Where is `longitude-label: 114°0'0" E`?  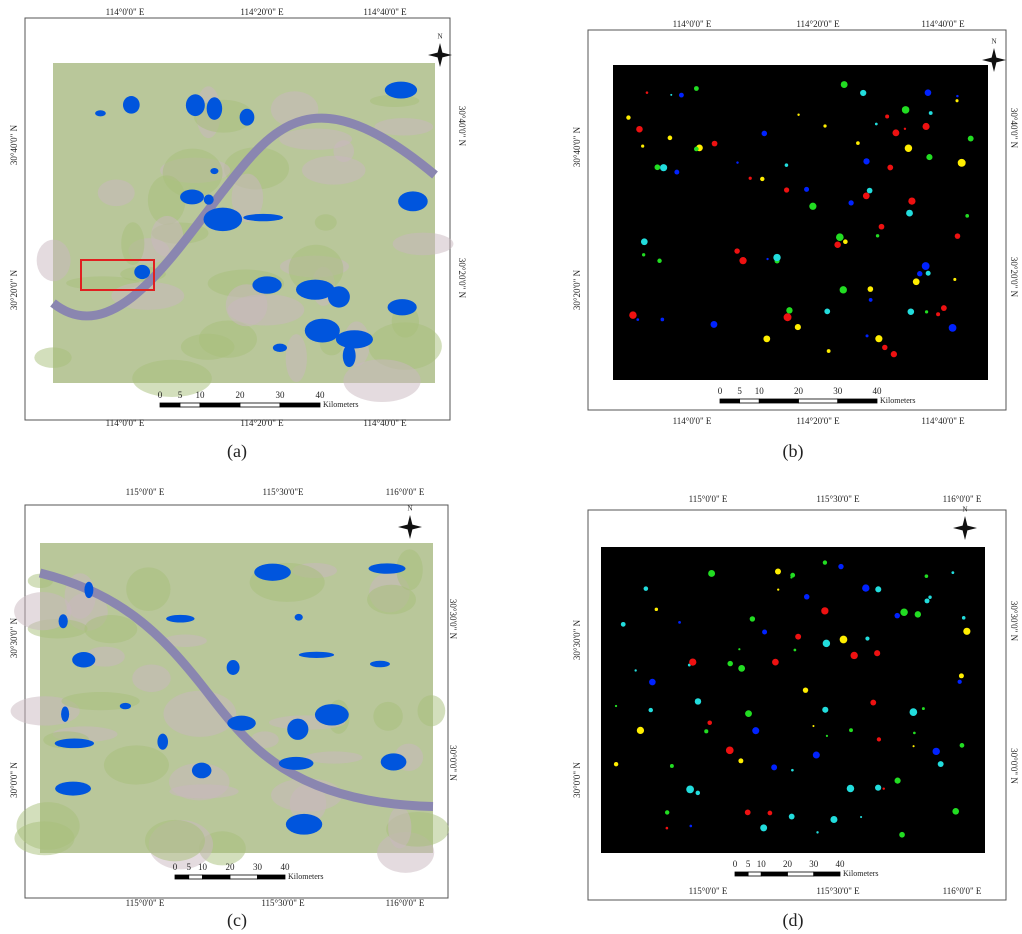
longitude-label: 114°0'0" E is located at coordinates (125, 423).